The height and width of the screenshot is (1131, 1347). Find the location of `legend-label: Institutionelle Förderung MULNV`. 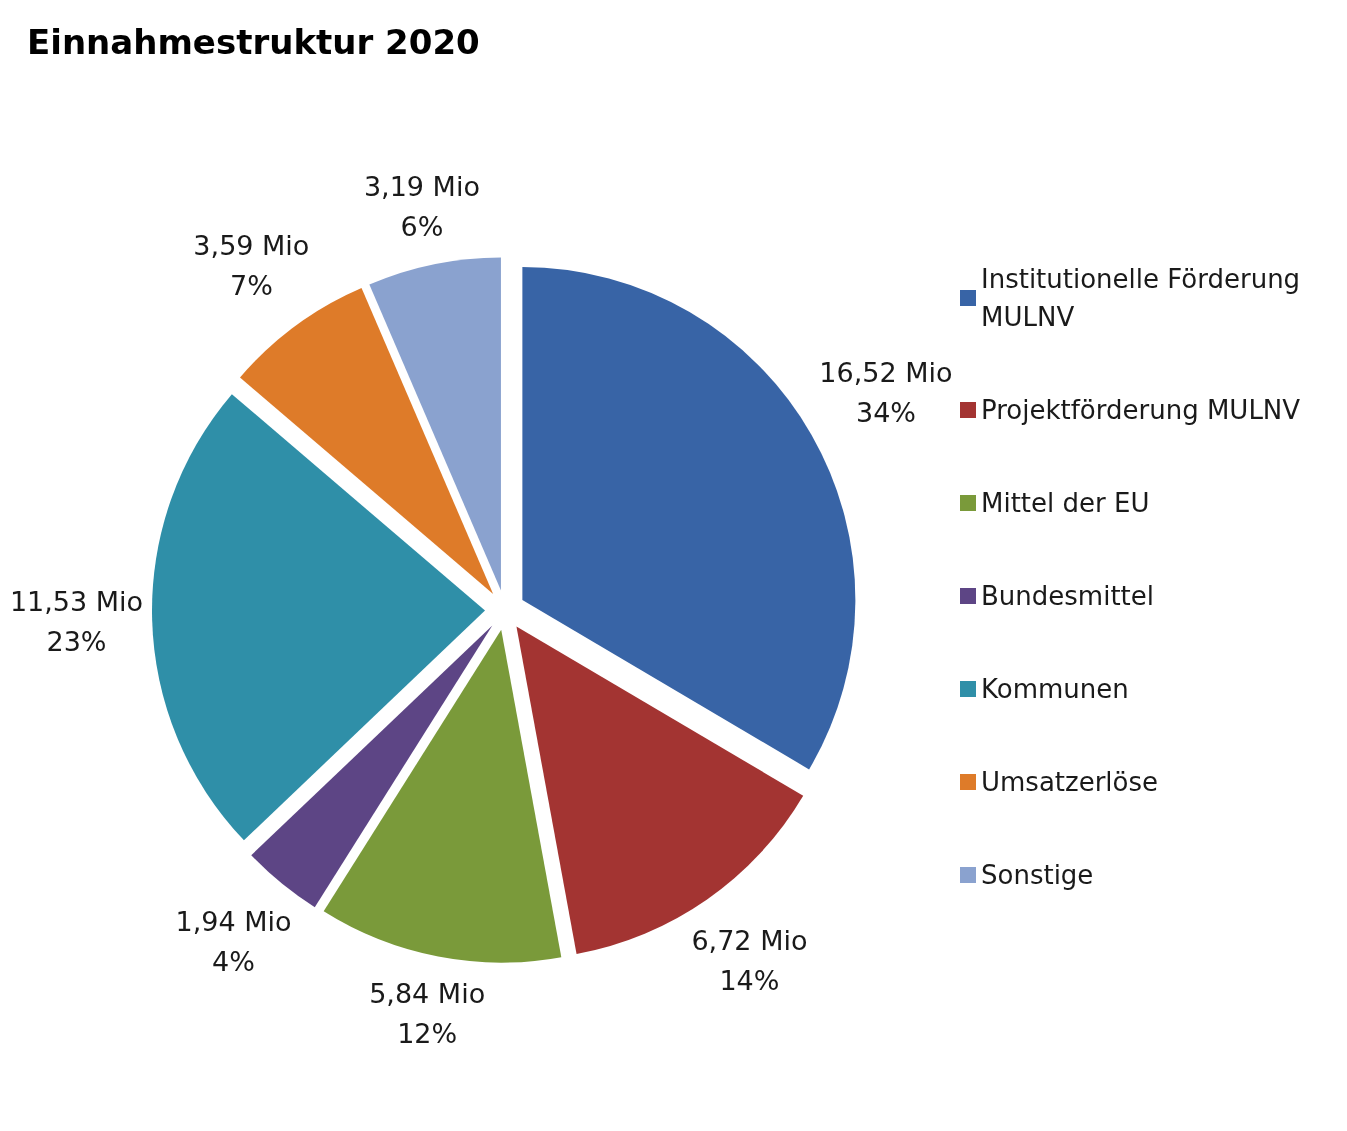

legend-label: Institutionelle Förderung MULNV is located at coordinates (1145, 298).